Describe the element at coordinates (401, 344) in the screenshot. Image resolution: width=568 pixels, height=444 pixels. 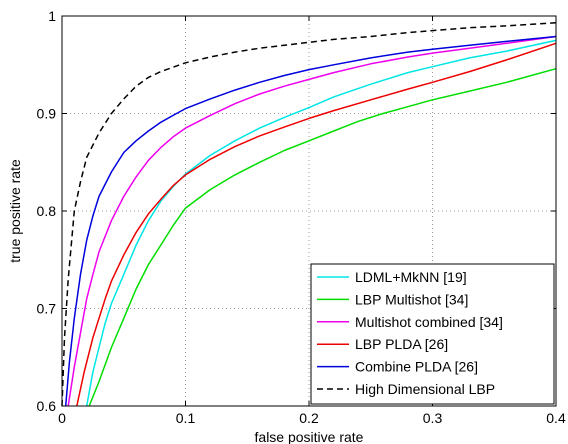
I see `legend-entry: LBP PLDA [26]` at that location.